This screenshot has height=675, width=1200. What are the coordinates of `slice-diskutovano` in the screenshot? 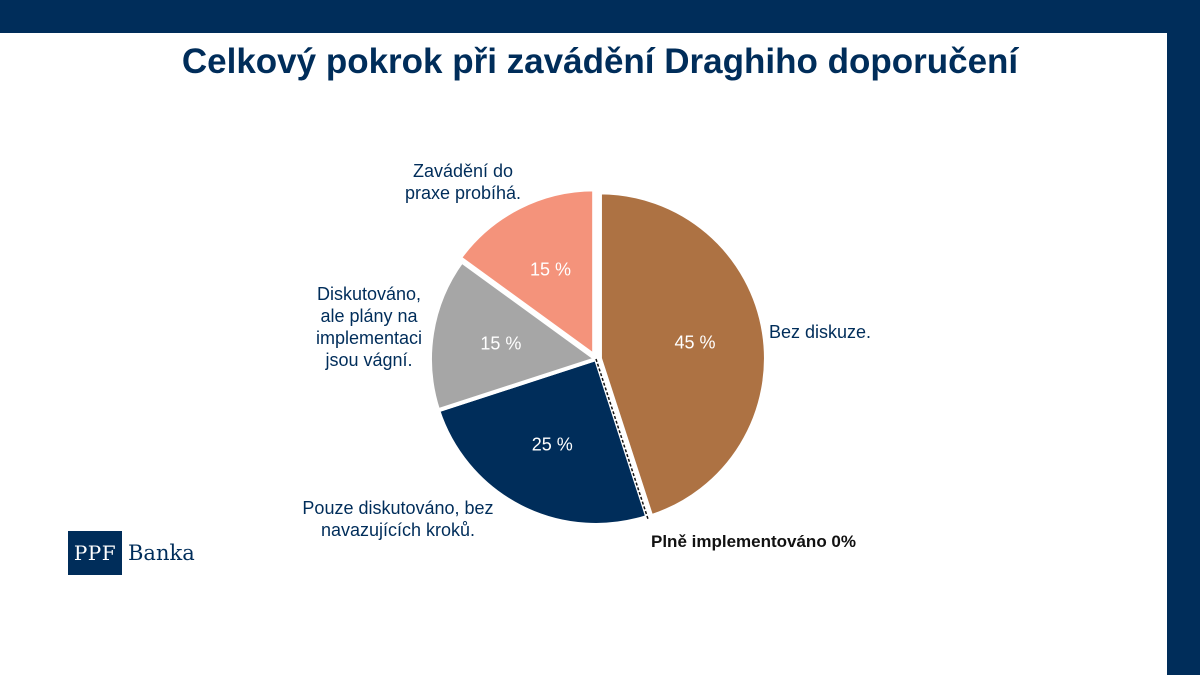 It's located at (513, 336).